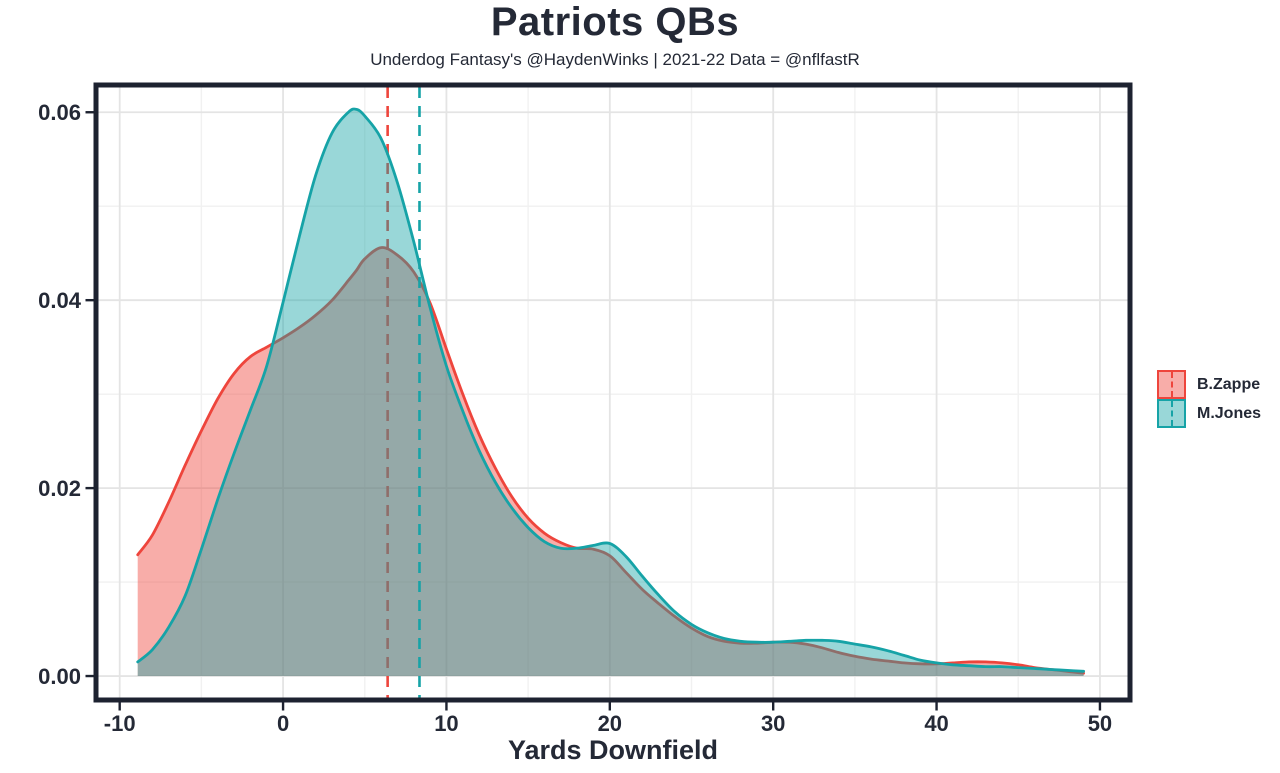 This screenshot has height=773, width=1280. What do you see at coordinates (59, 488) in the screenshot?
I see `y-tick-label: 0.02` at bounding box center [59, 488].